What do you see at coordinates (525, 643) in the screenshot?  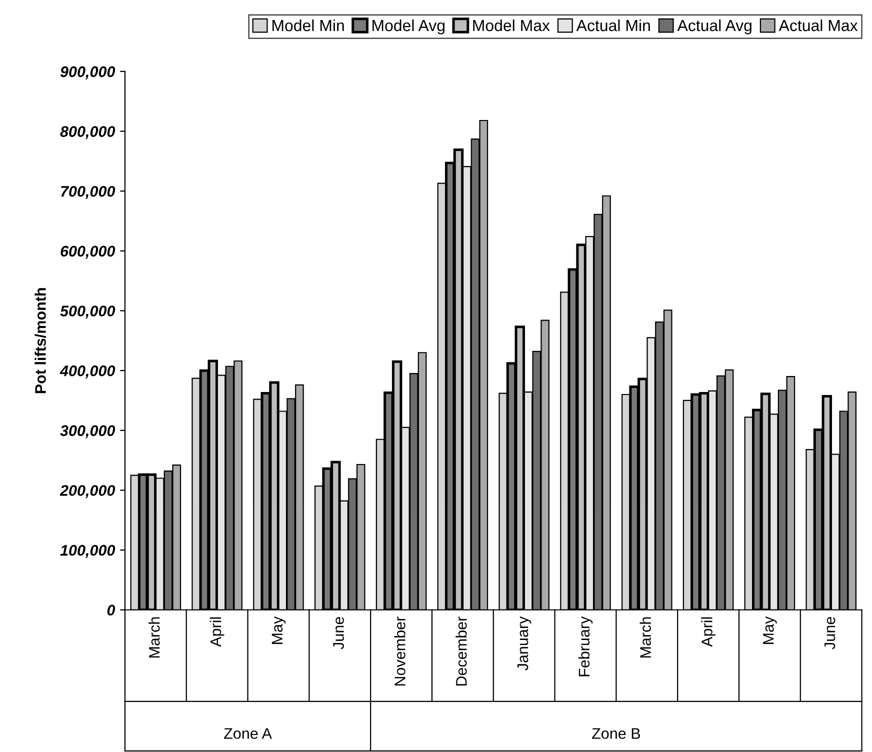 I see `x-tick-label: January` at bounding box center [525, 643].